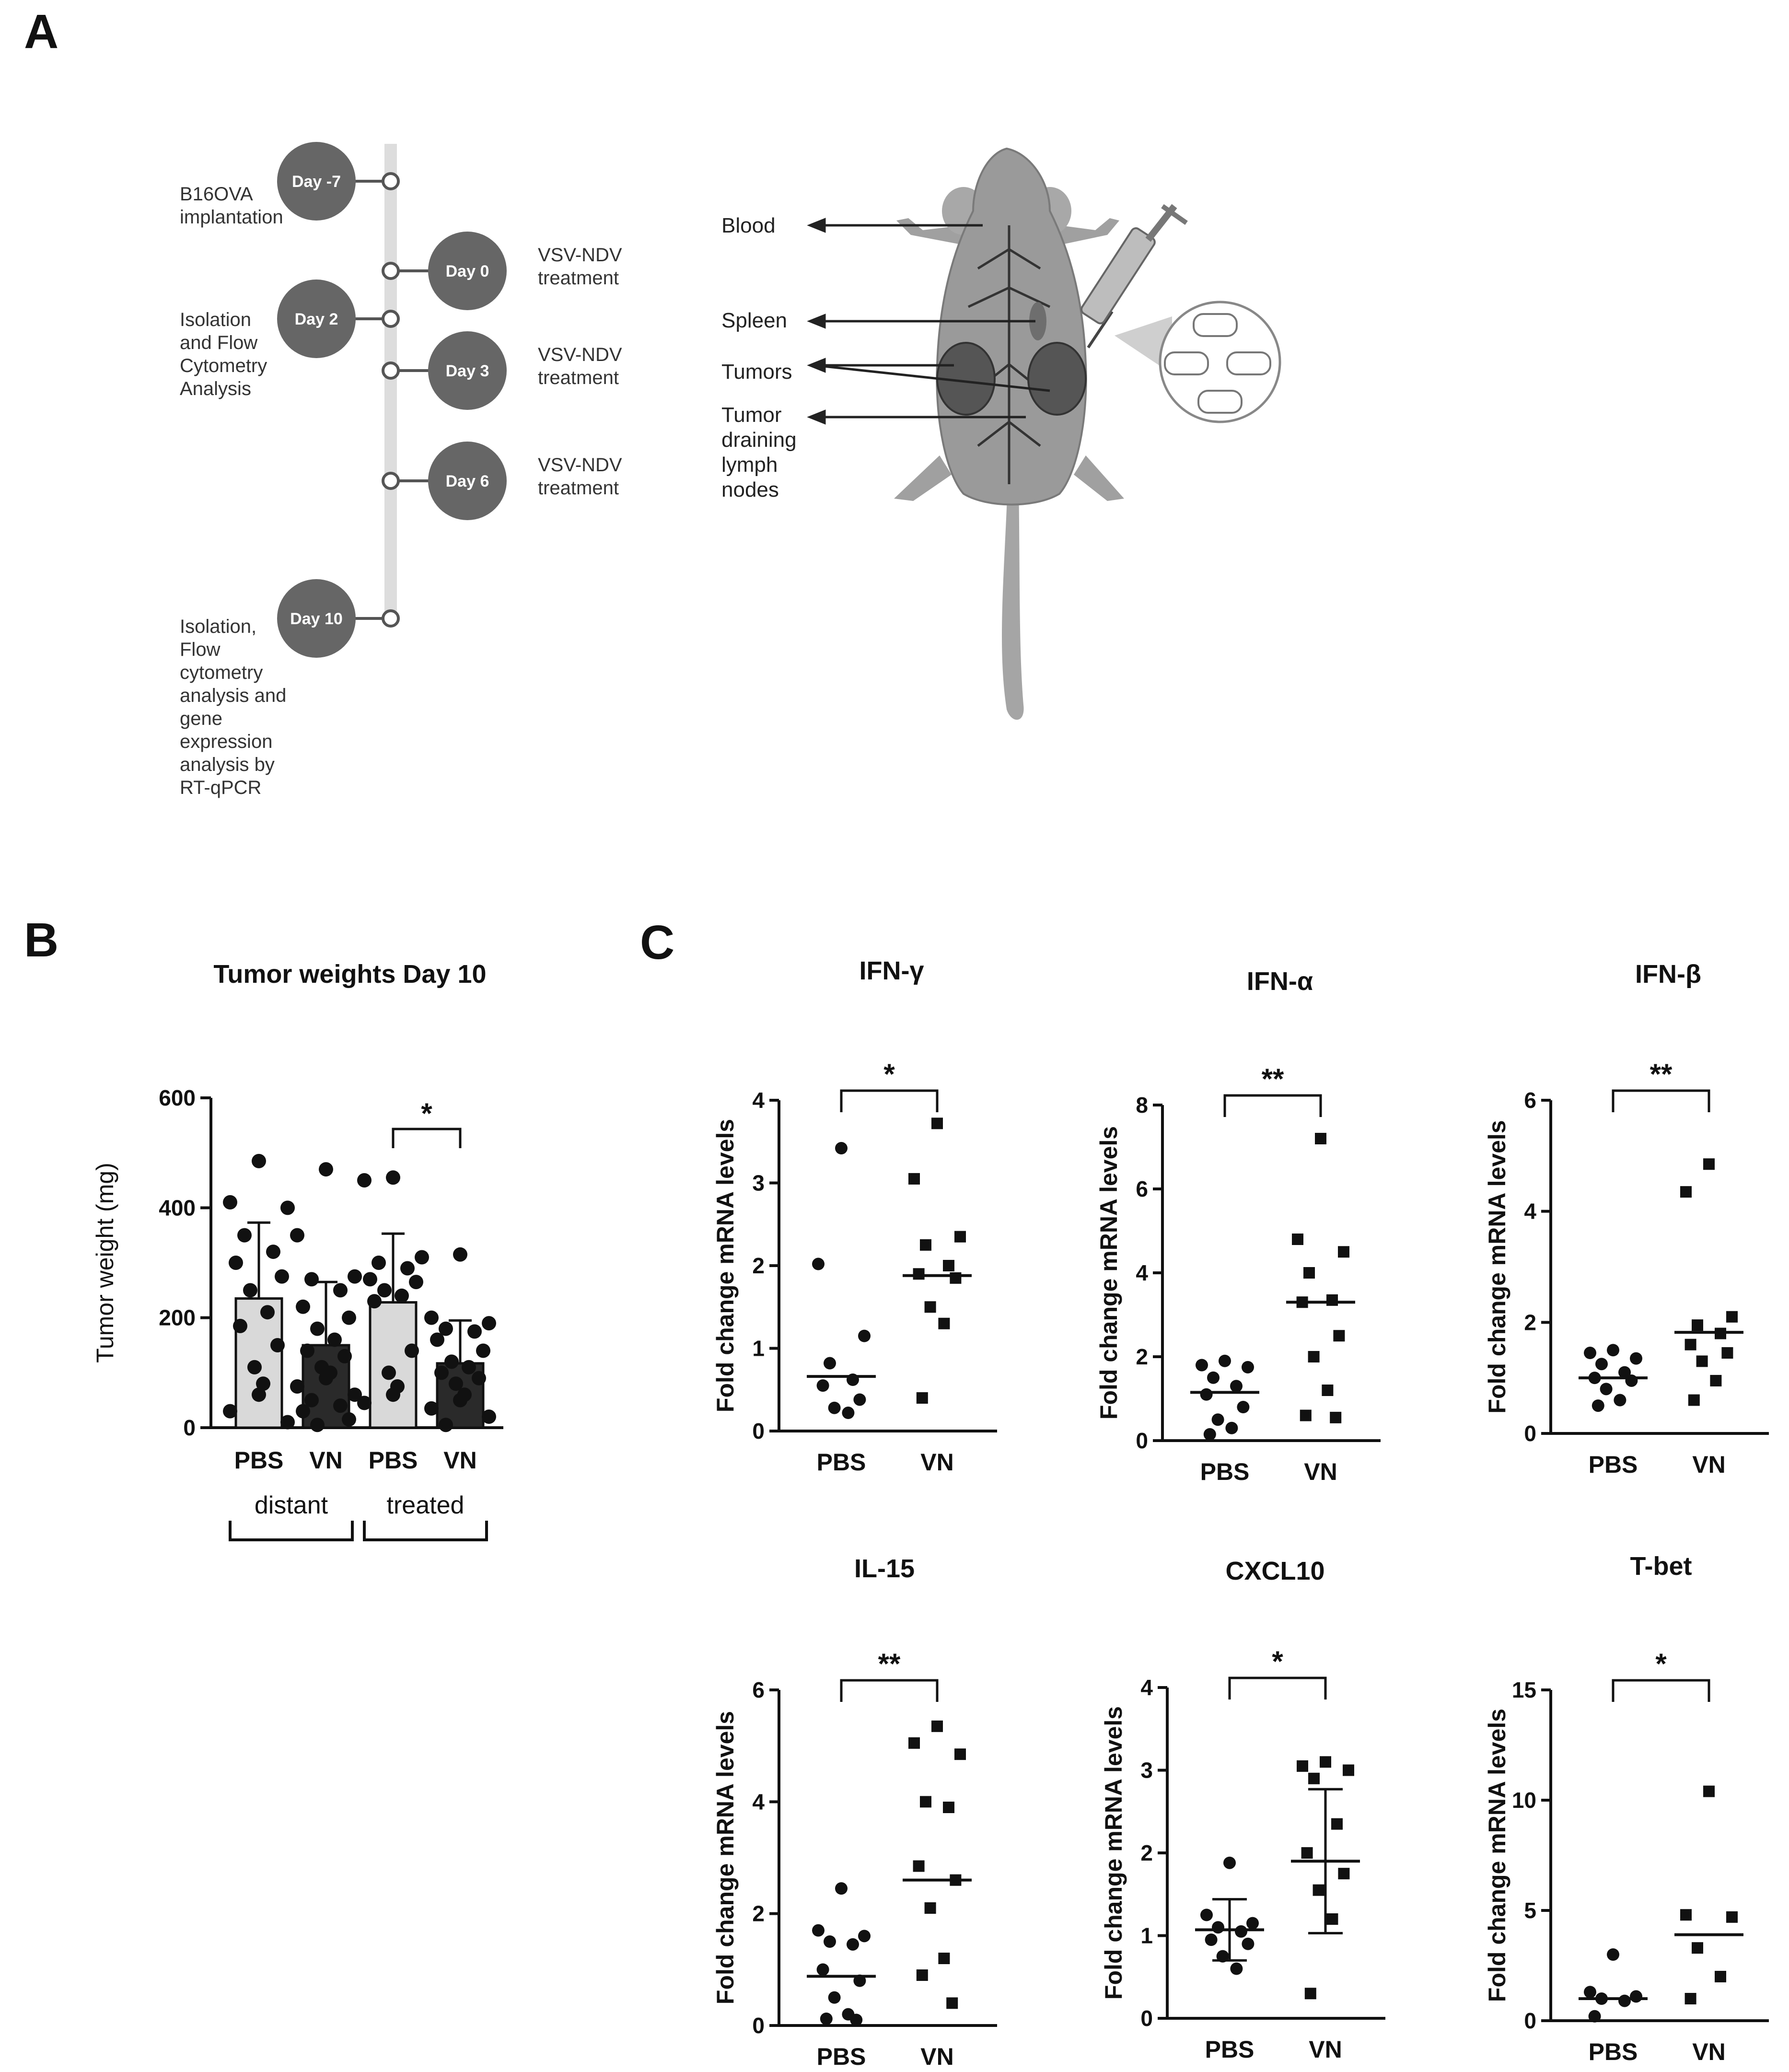 This screenshot has width=1789, height=2072. I want to click on organ-label-line: draining, so click(759, 440).